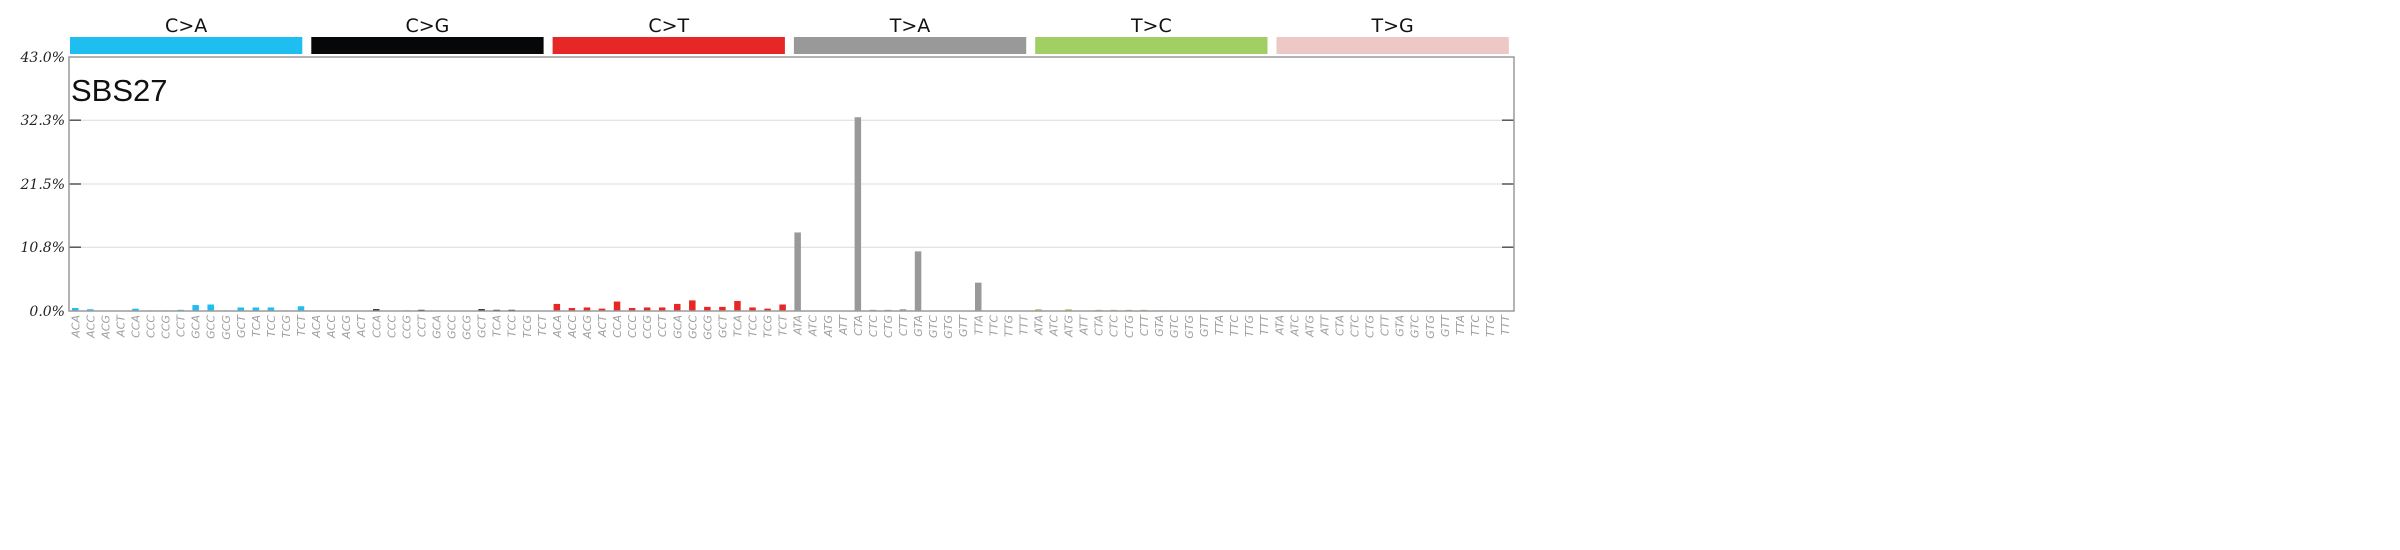  I want to click on y-tick-label: 0.0%, so click(47, 312).